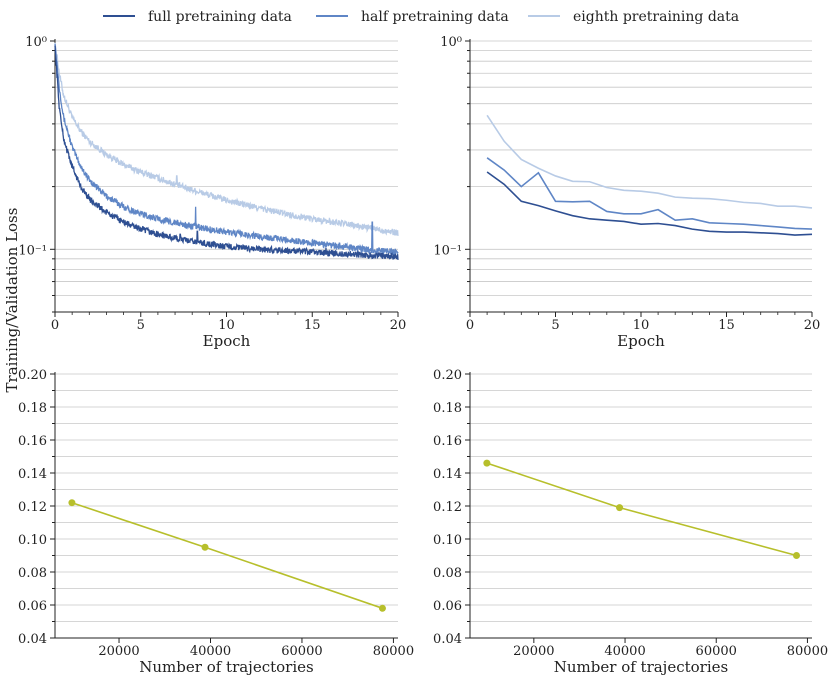  What do you see at coordinates (220, 17) in the screenshot?
I see `legend-label-full: full pretraining data` at bounding box center [220, 17].